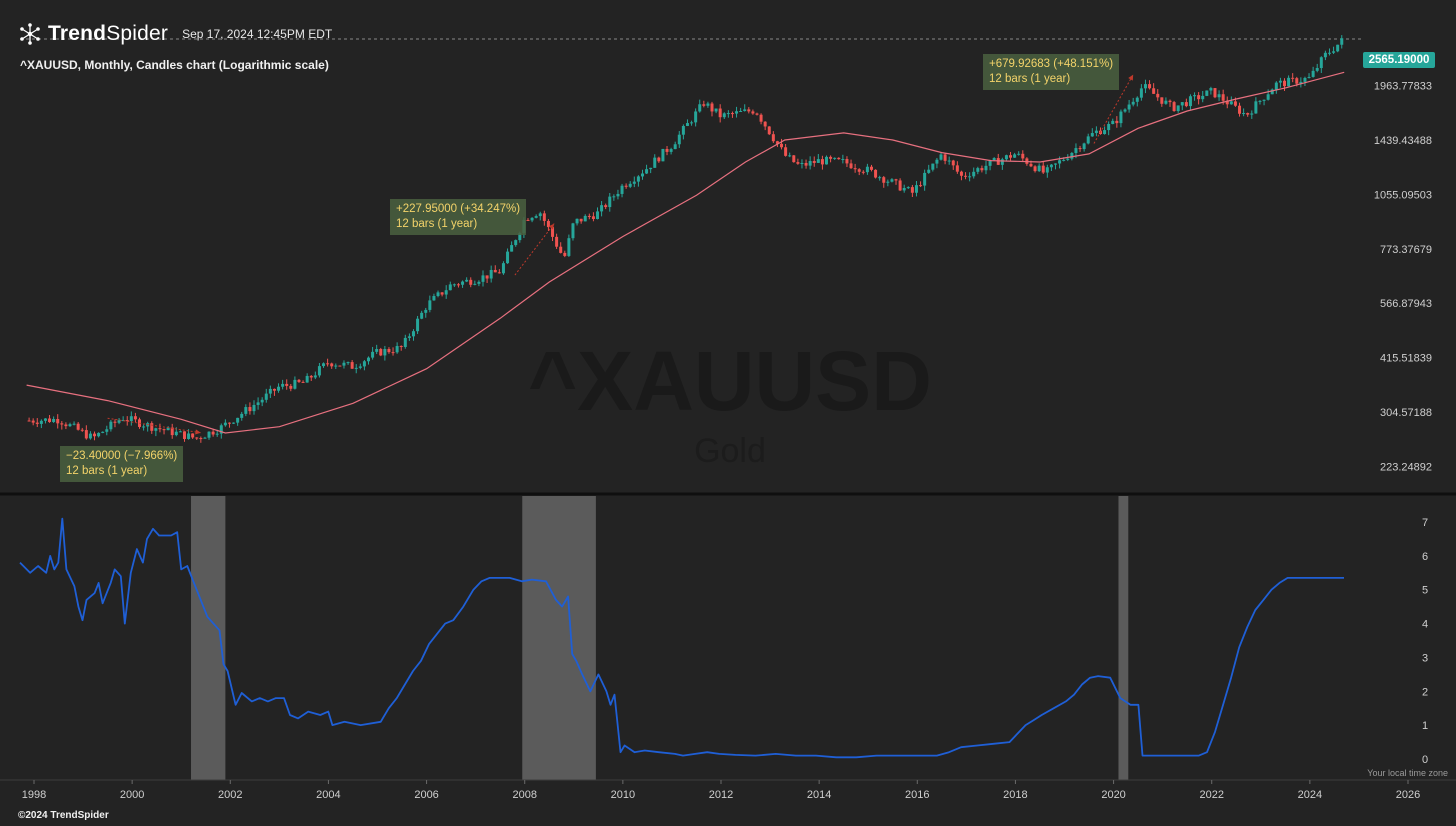  What do you see at coordinates (819, 795) in the screenshot?
I see `x-axis-tick-label: 2014` at bounding box center [819, 795].